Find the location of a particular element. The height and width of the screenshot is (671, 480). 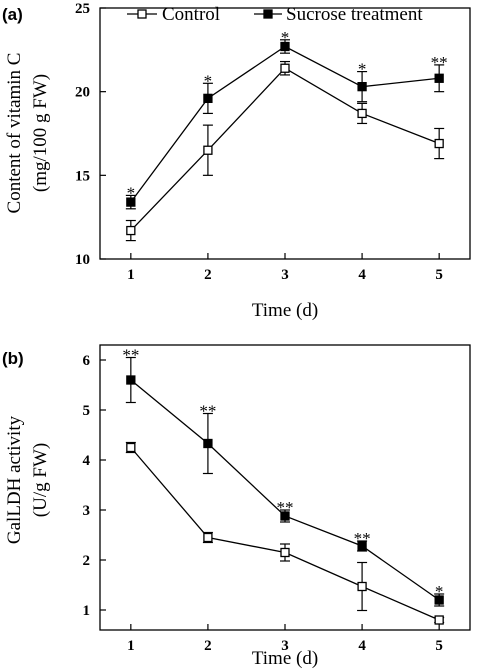

y-tick-label: 3 is located at coordinates (87, 511).